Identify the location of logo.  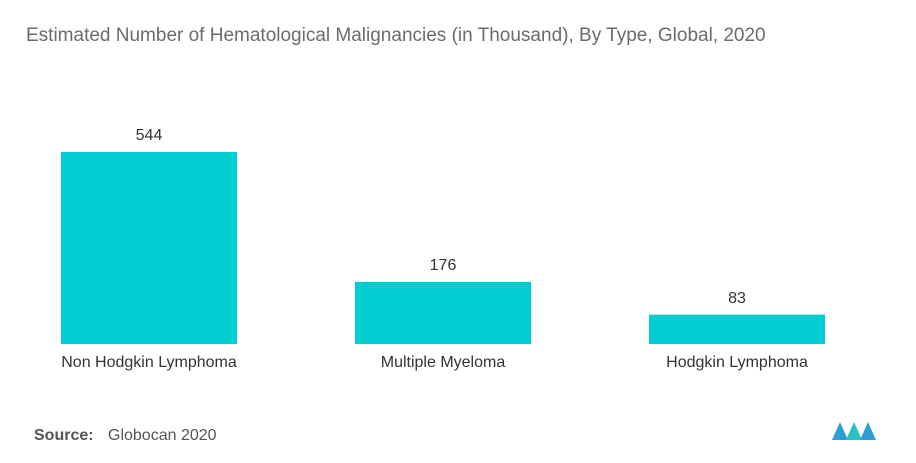
(854, 431).